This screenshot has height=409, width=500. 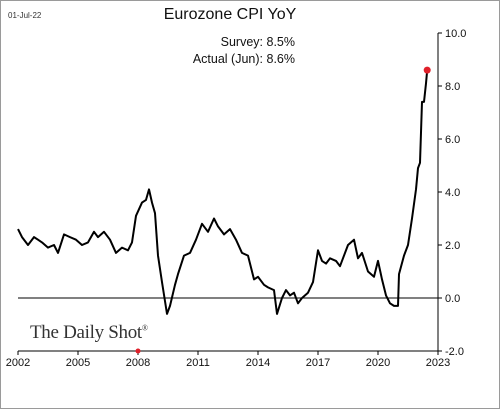 What do you see at coordinates (427, 70) in the screenshot?
I see `latest-value-marker` at bounding box center [427, 70].